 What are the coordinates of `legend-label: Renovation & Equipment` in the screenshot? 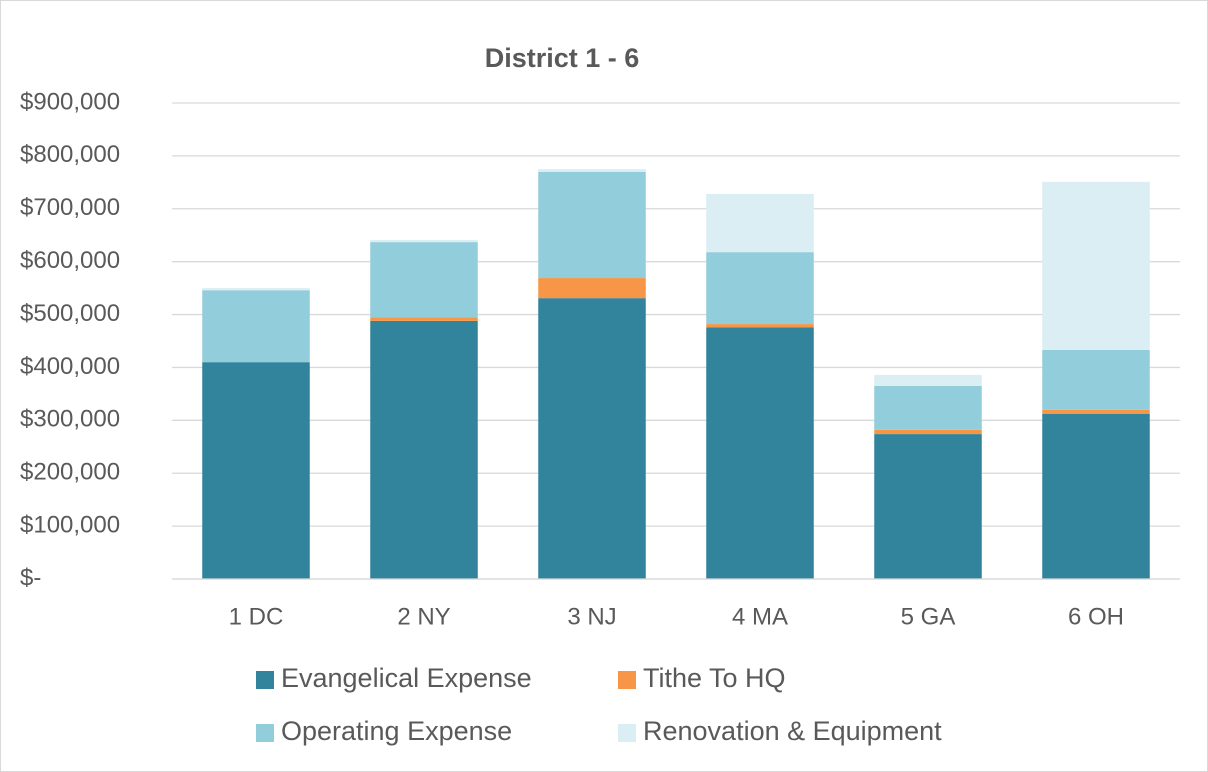 It's located at (792, 731).